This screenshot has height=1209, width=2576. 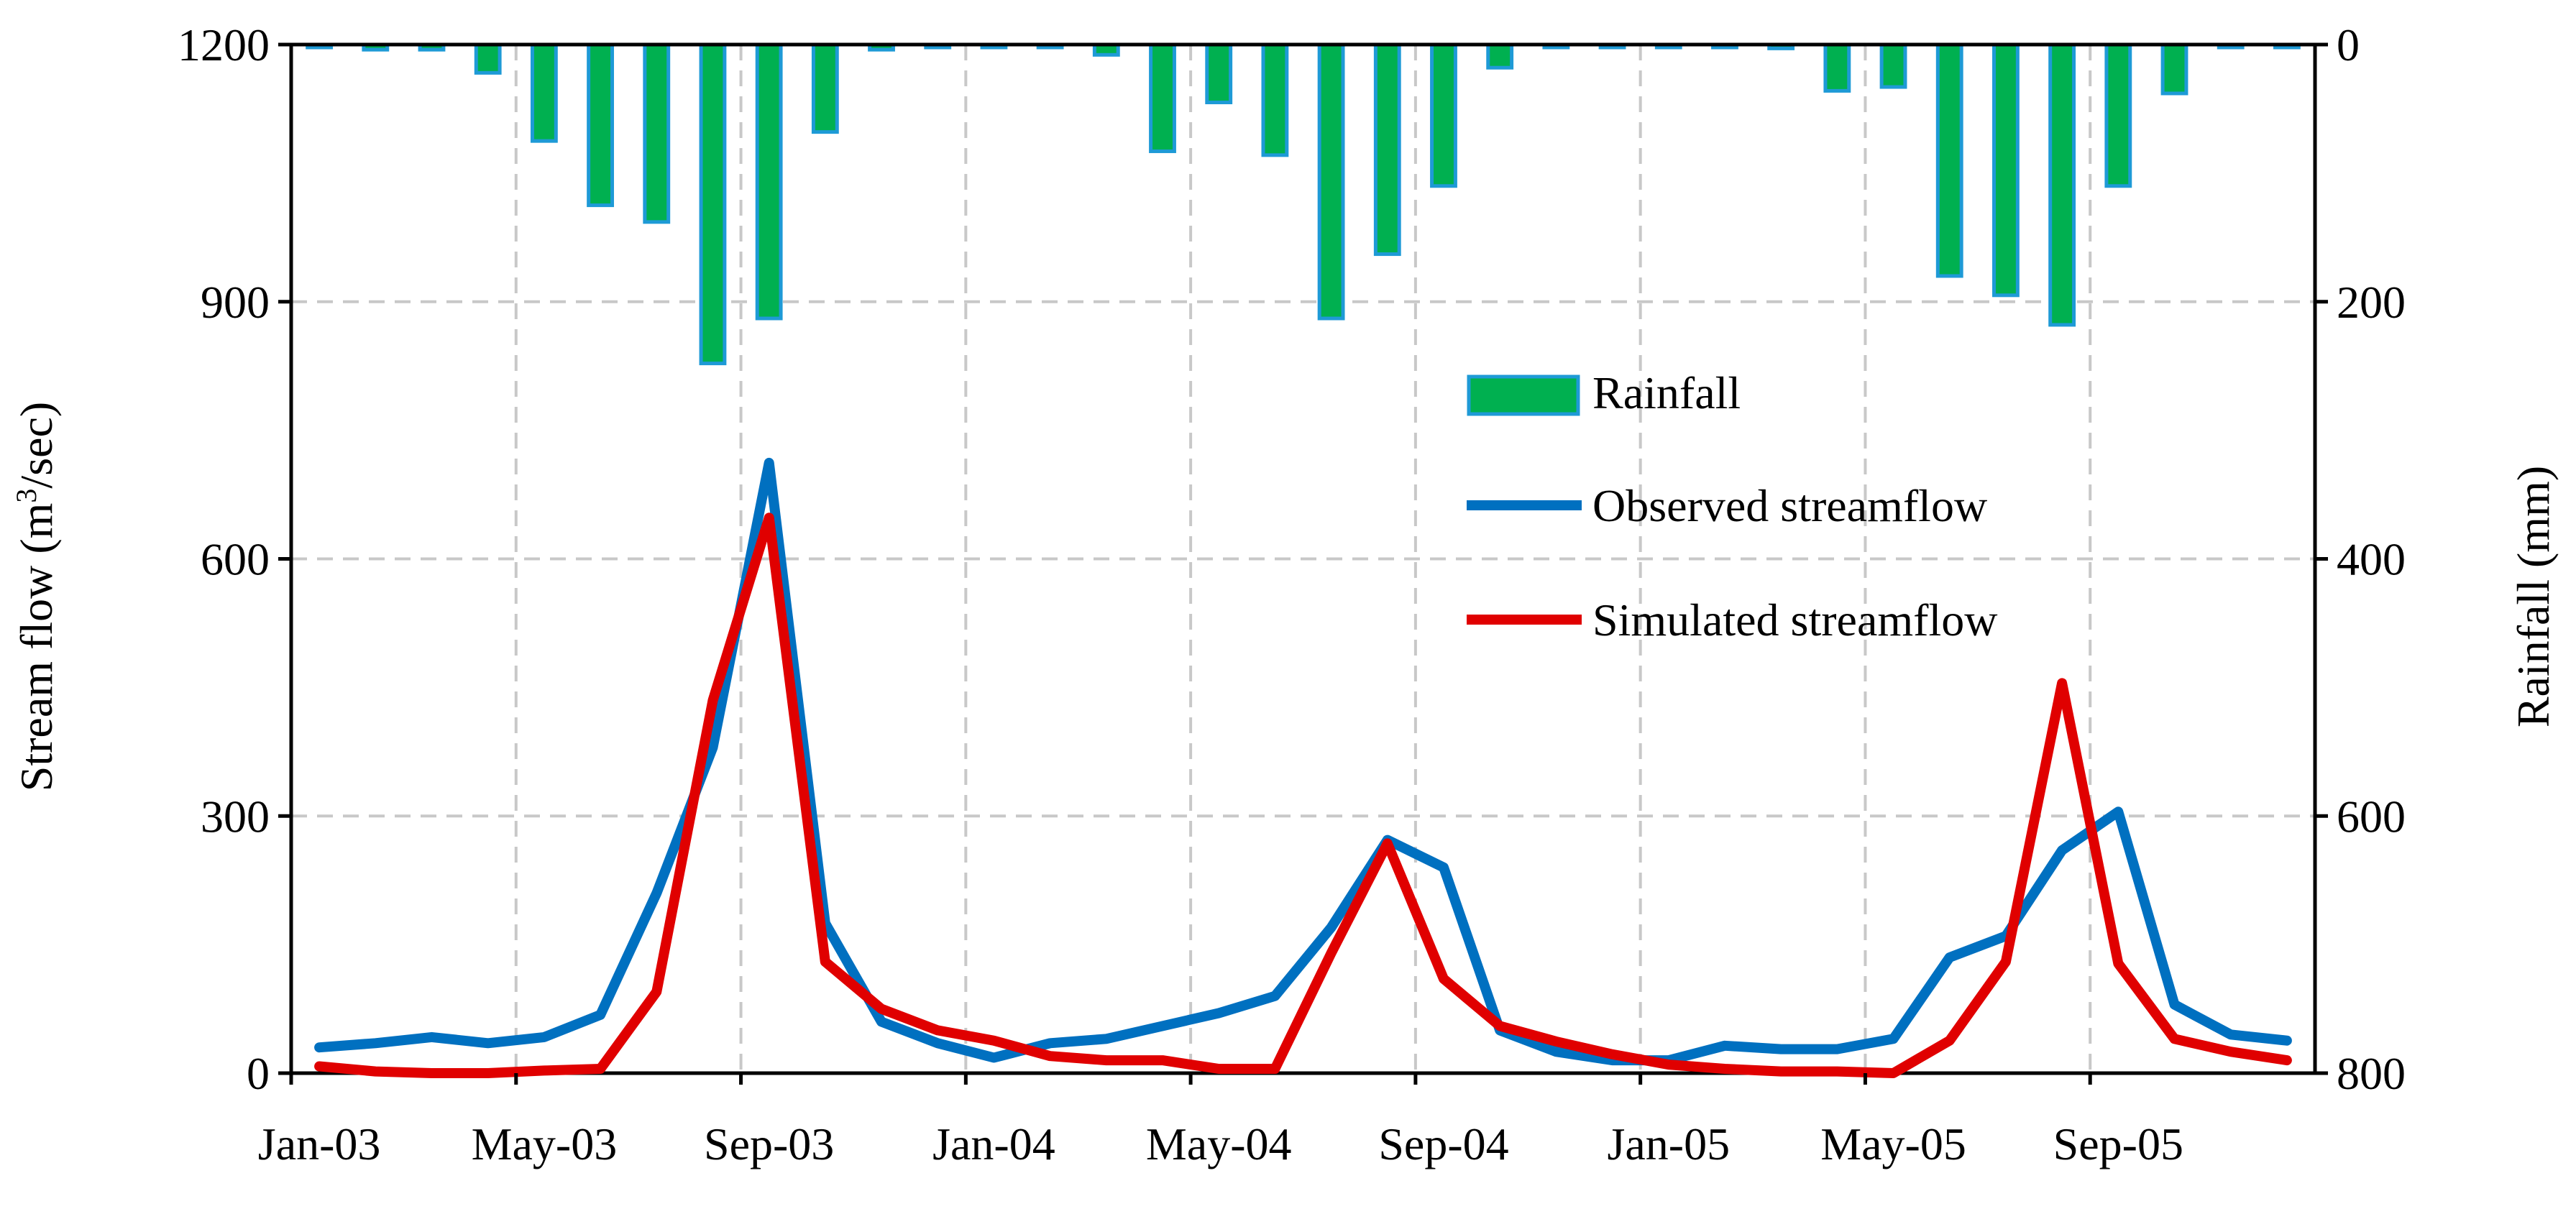 What do you see at coordinates (2533, 596) in the screenshot?
I see `right-axis-title: Rainfall (mm)` at bounding box center [2533, 596].